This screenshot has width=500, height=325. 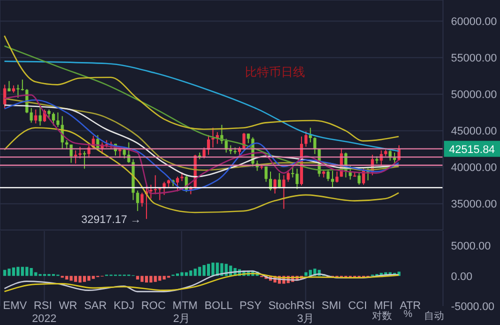 What do you see at coordinates (471, 246) in the screenshot?
I see `y-tick-label: 5000.00` at bounding box center [471, 246].